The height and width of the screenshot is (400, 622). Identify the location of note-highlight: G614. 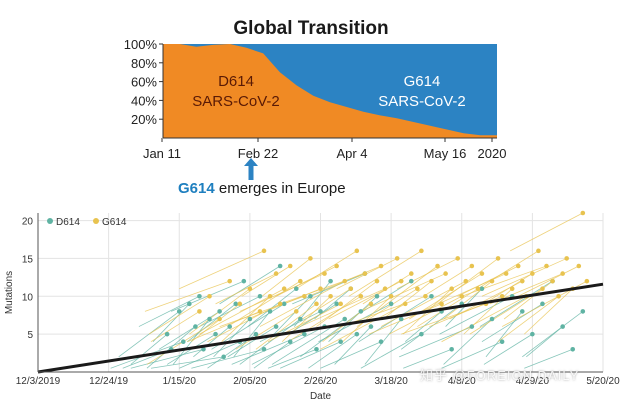
(196, 188).